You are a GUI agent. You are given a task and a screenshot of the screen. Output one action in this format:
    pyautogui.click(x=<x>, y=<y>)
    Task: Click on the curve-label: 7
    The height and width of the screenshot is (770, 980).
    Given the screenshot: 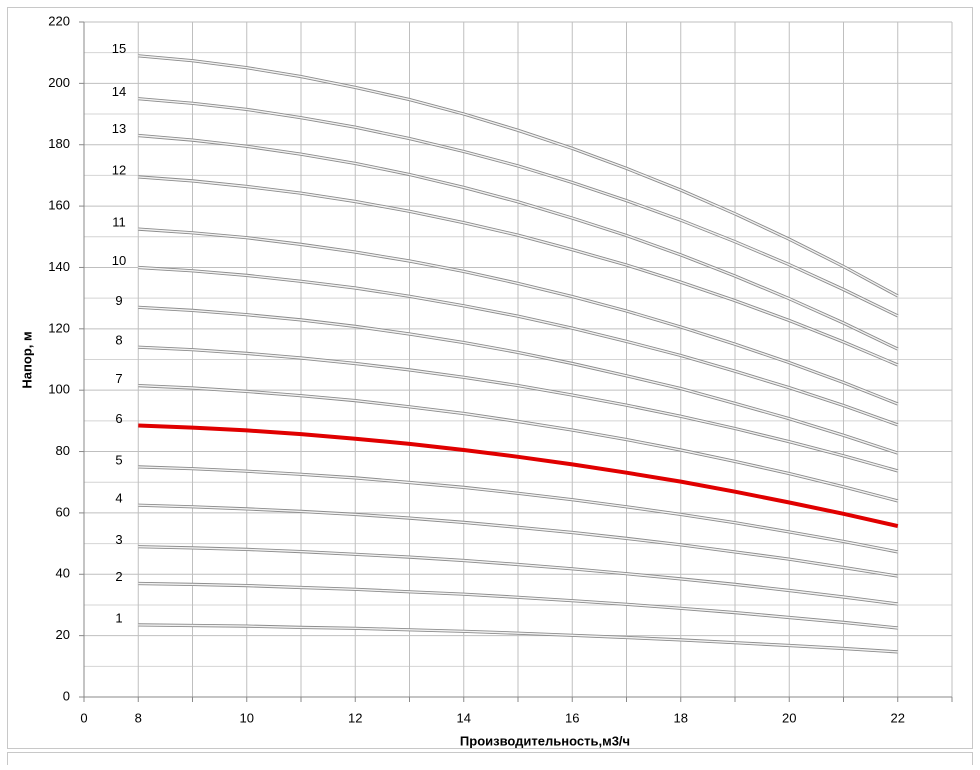 What is the action you would take?
    pyautogui.click(x=118, y=378)
    